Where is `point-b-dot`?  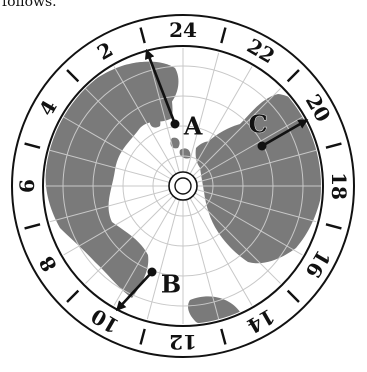
point-b-dot is located at coordinates (152, 272).